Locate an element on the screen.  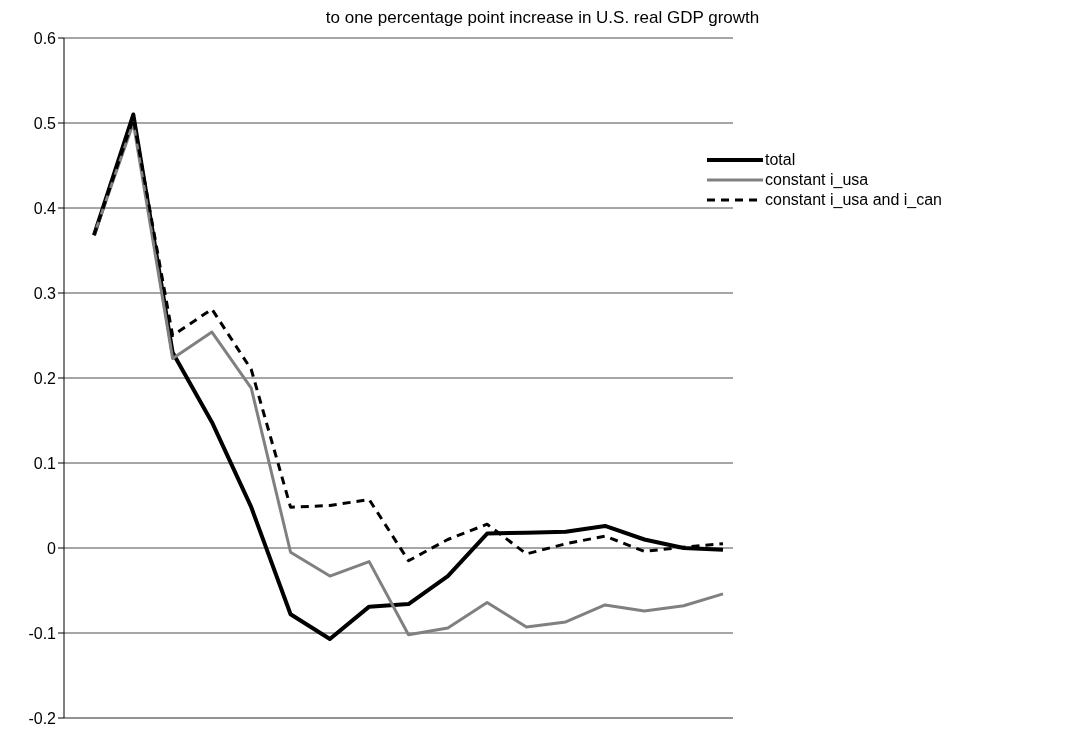
chart-title: to one percentage point increase in U.S. real GDP growth is located at coordinates (542, 18).